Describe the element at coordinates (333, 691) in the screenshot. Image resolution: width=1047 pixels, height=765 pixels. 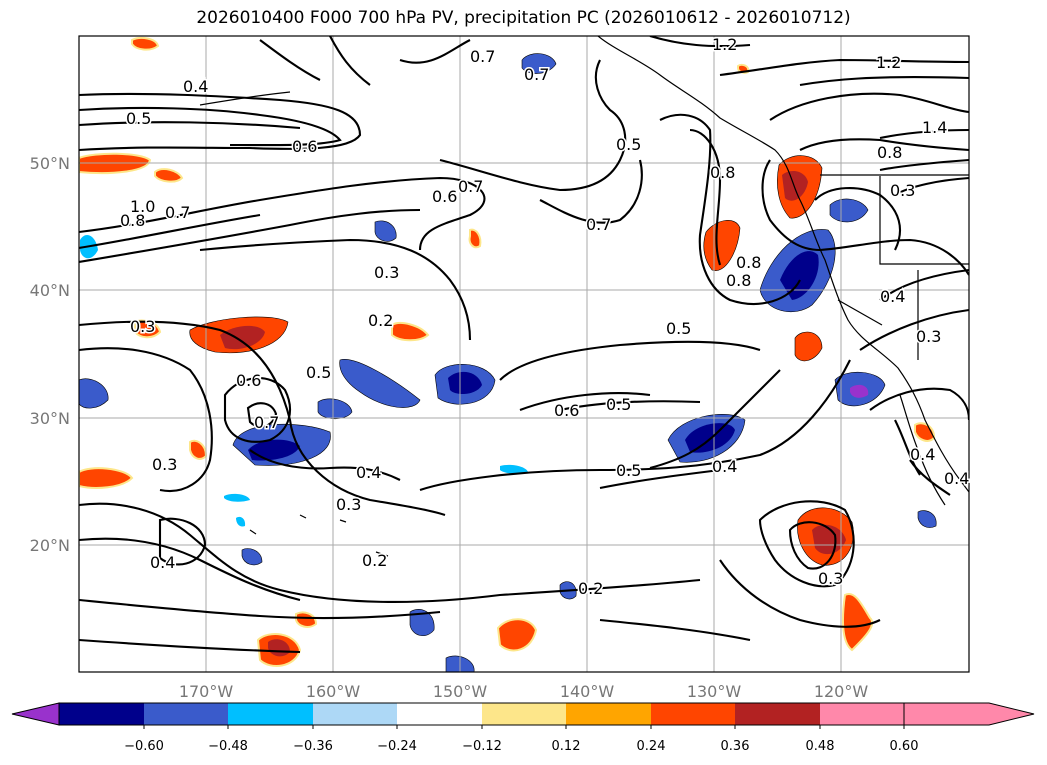
I see `lon-label: 160°W` at that location.